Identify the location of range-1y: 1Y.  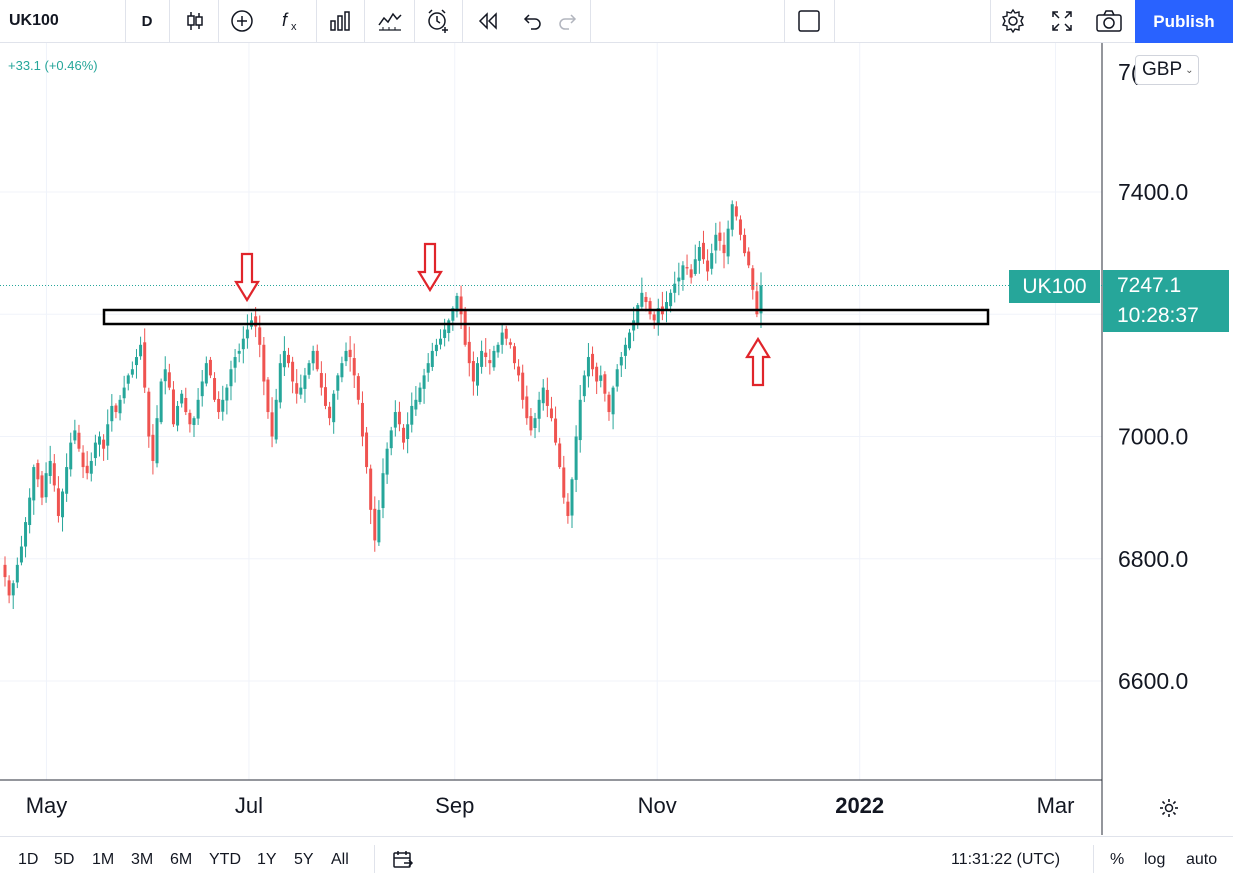
(267, 859).